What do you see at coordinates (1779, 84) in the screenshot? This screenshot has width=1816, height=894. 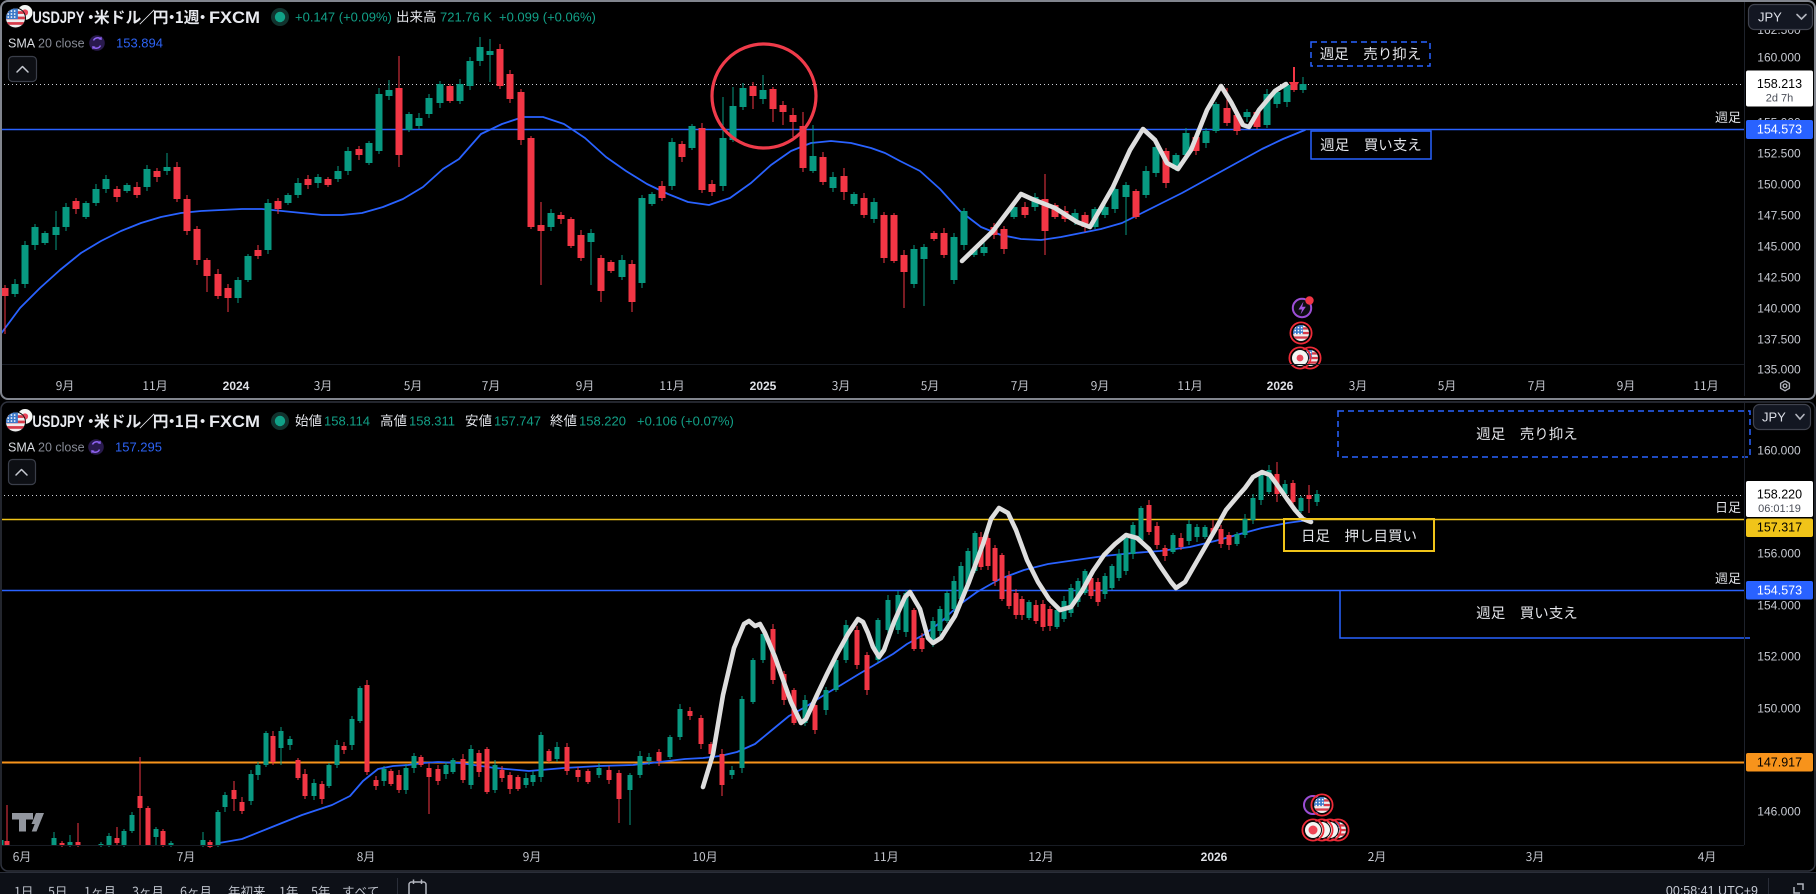 I see `svg-text: 158.213` at bounding box center [1779, 84].